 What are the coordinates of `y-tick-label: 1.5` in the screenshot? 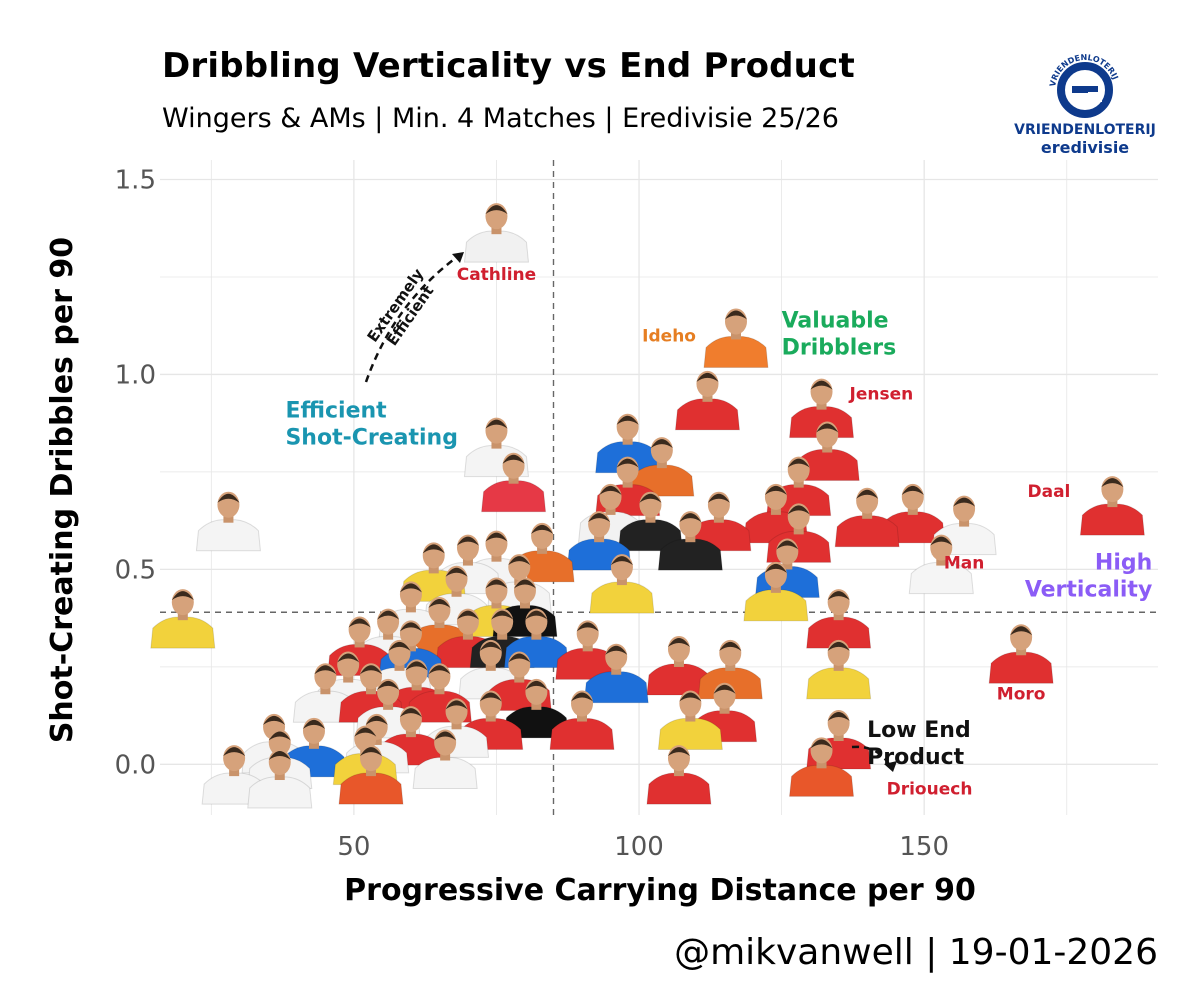 It's located at (135, 180).